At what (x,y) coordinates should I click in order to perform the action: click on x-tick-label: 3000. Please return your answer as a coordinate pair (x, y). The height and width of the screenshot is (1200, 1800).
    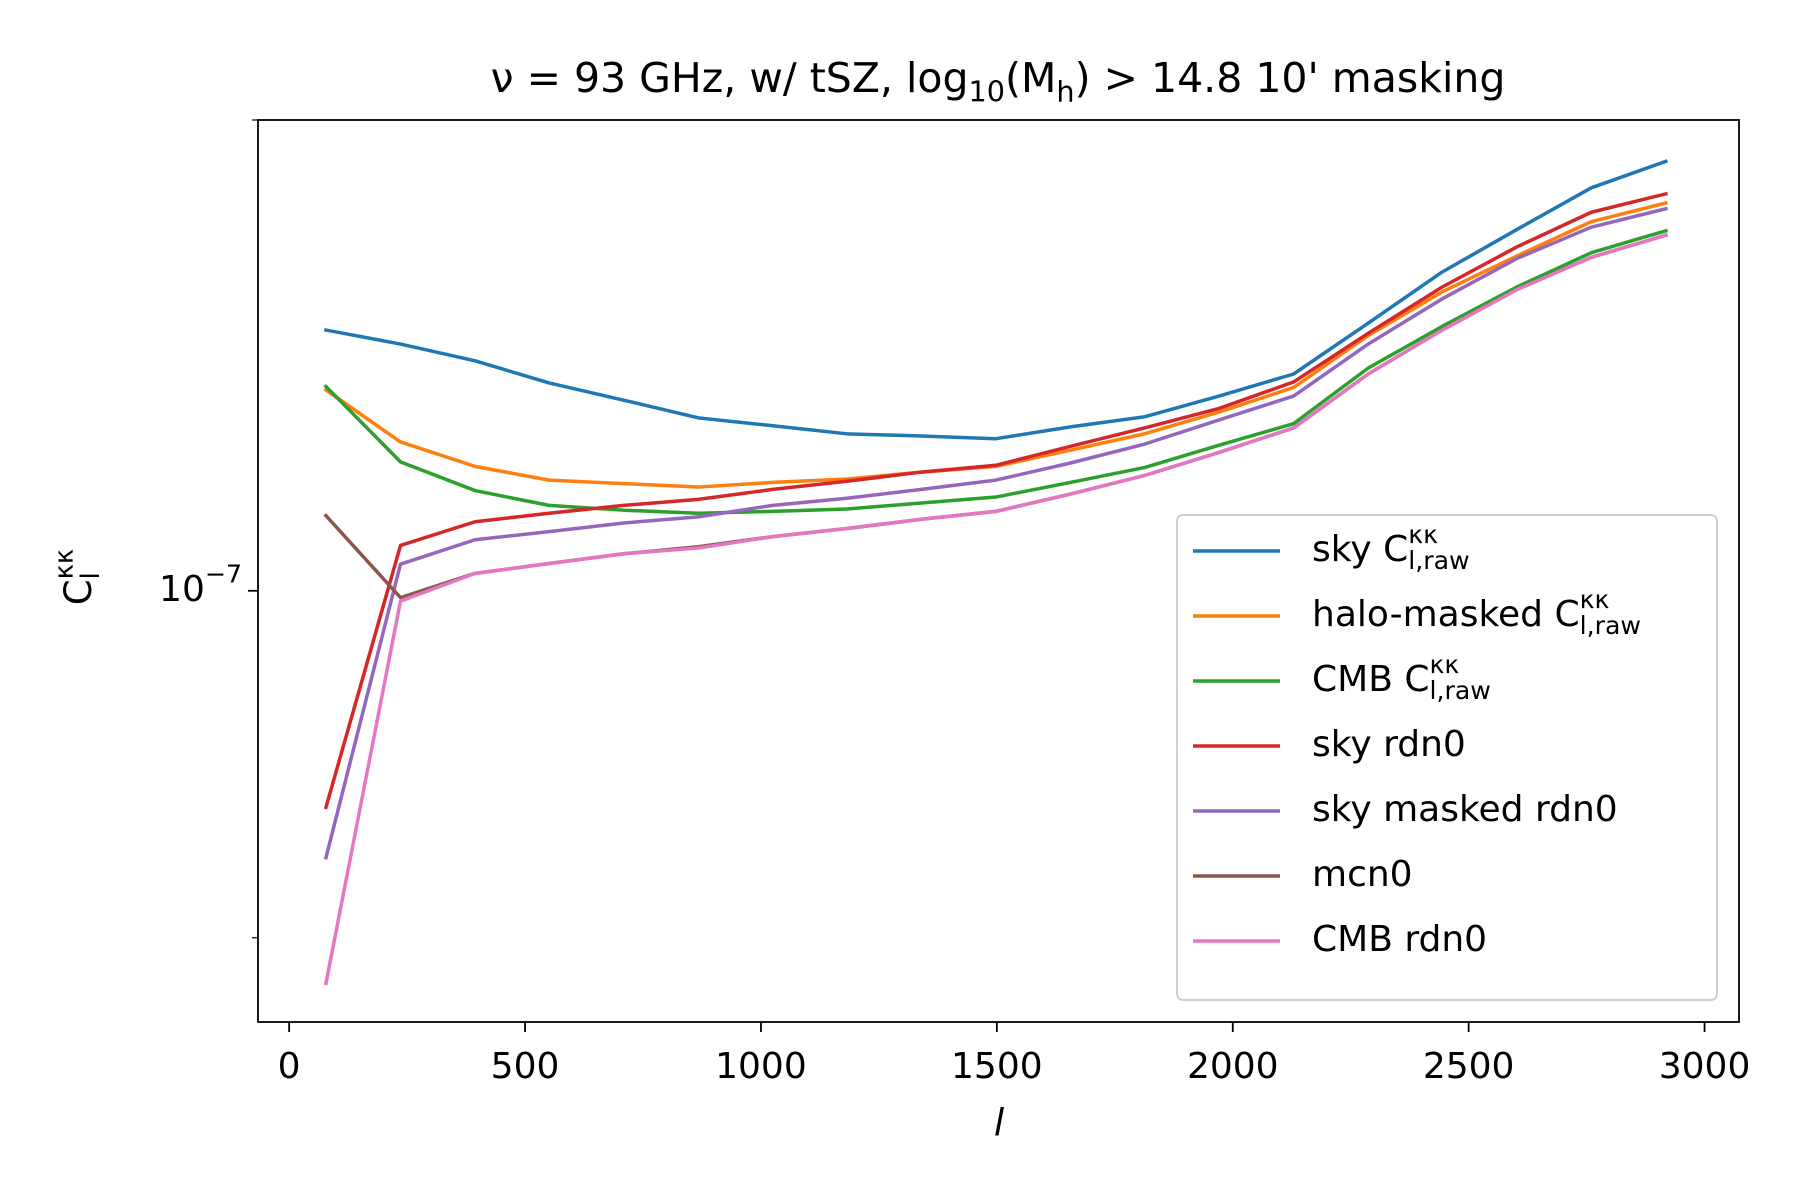
    Looking at the image, I should click on (1705, 1066).